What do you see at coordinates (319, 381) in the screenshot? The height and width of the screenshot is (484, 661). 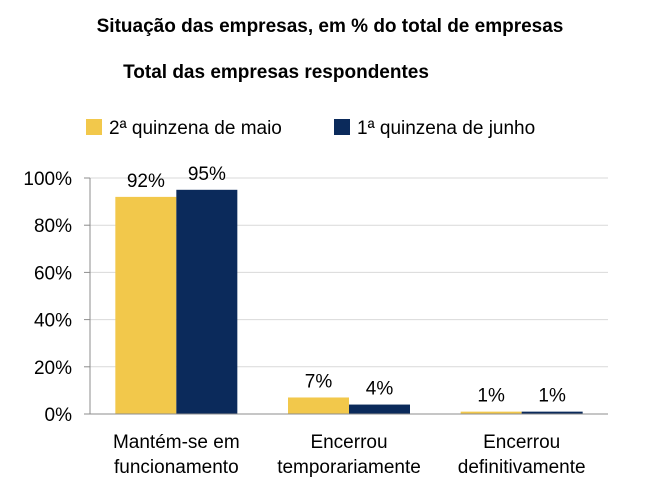 I see `data-label: 7%` at bounding box center [319, 381].